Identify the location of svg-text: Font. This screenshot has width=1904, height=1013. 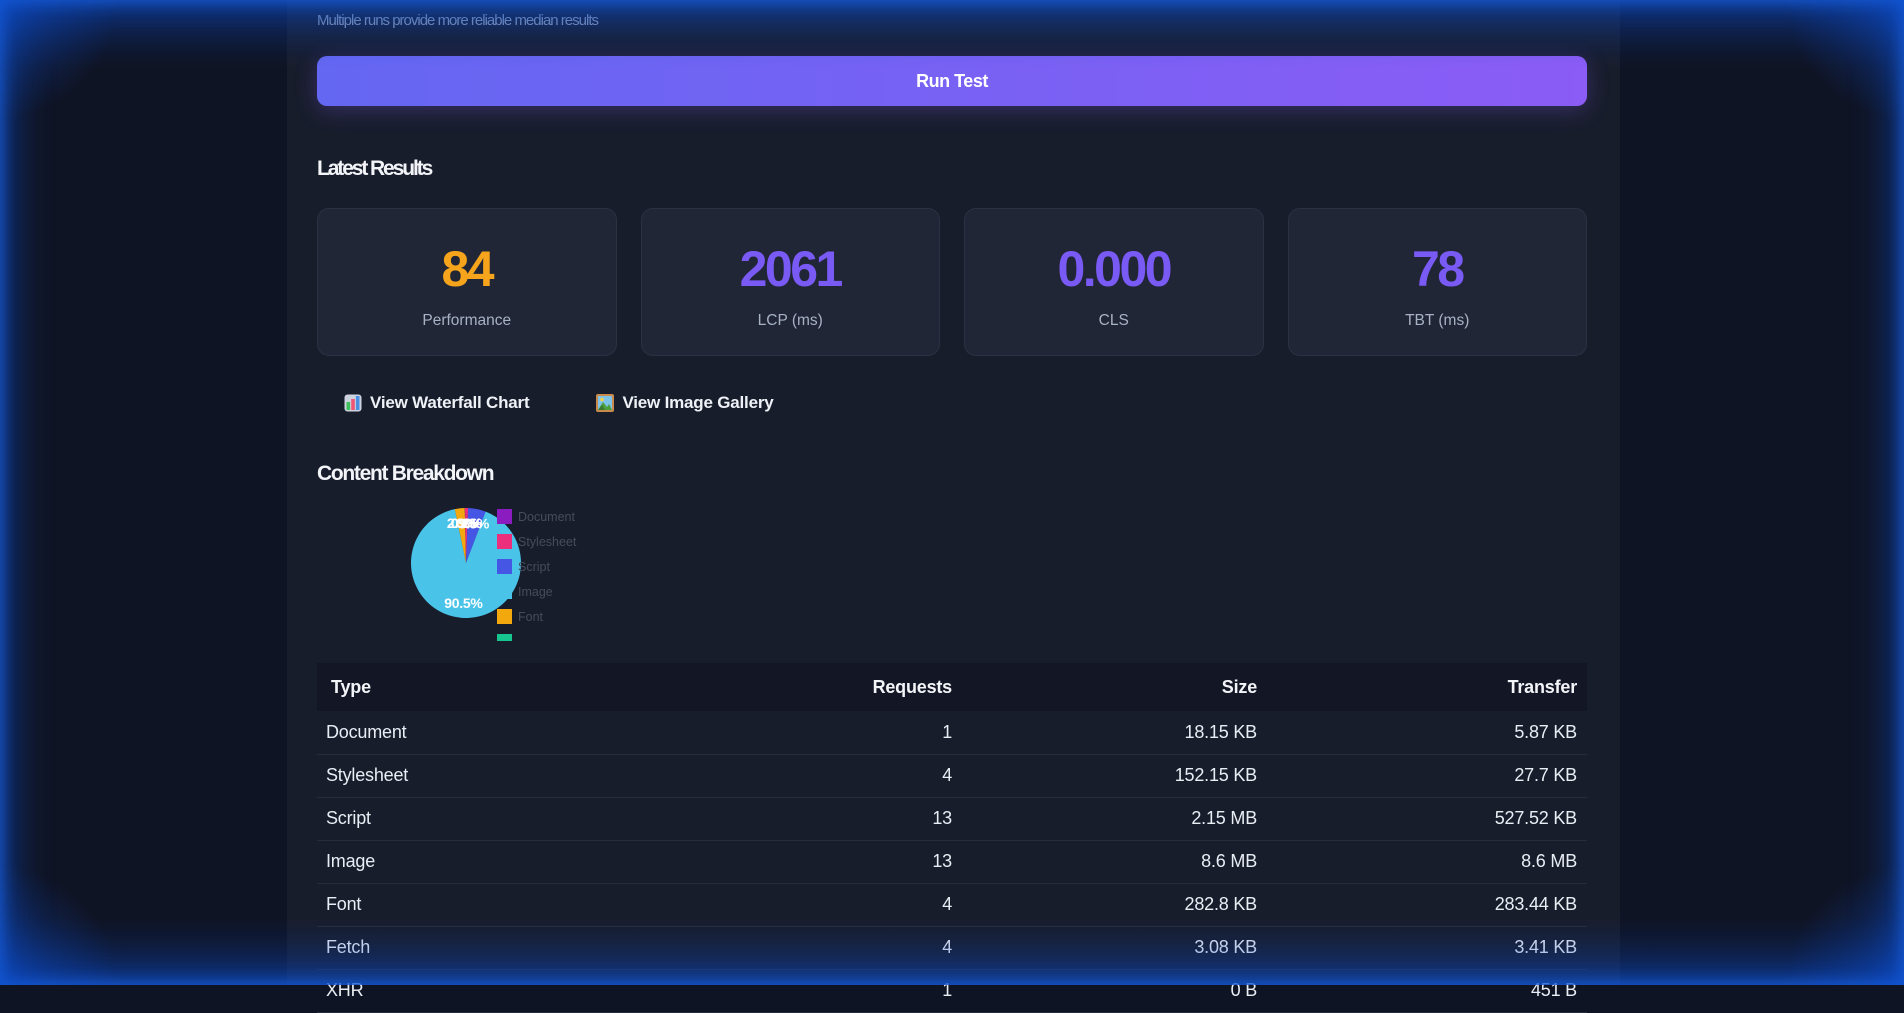
(531, 617).